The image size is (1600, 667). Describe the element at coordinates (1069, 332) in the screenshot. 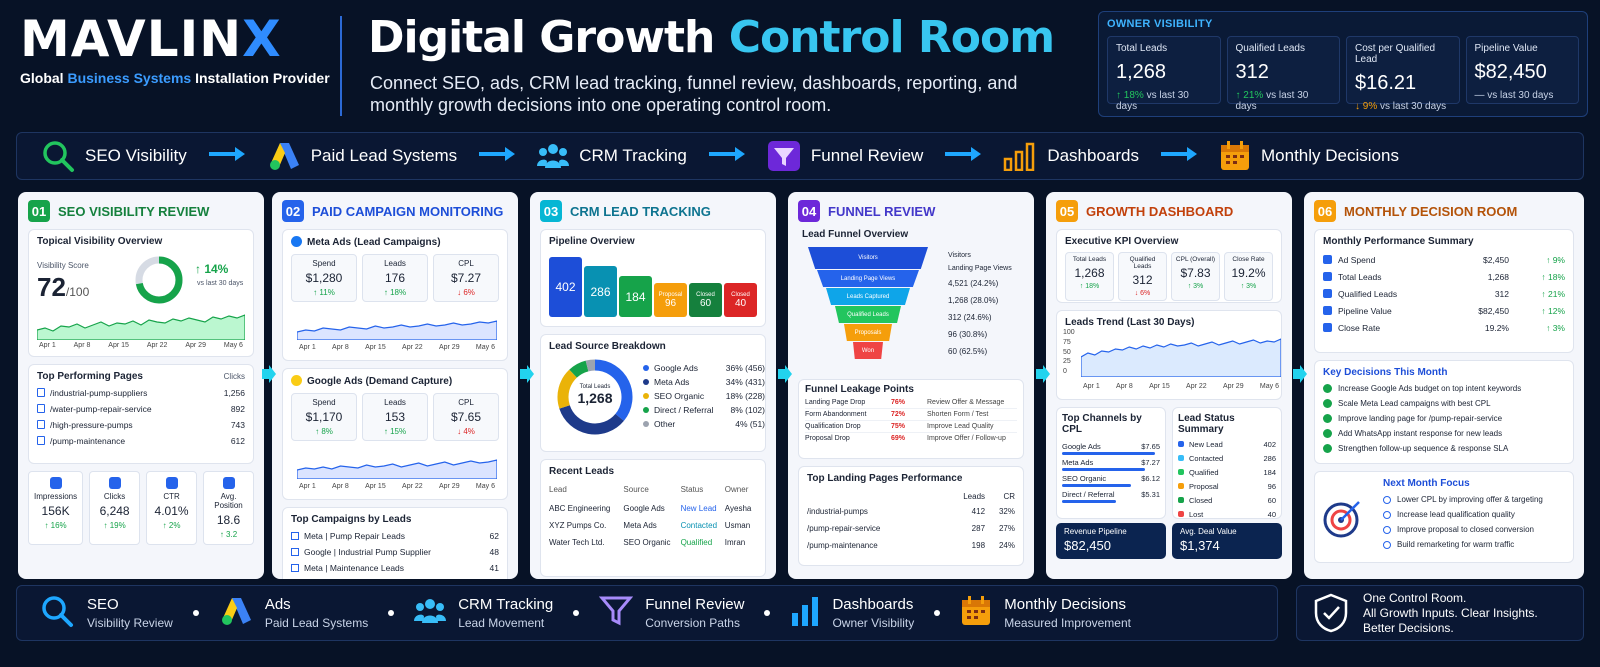

I see `y-tick: 100` at that location.